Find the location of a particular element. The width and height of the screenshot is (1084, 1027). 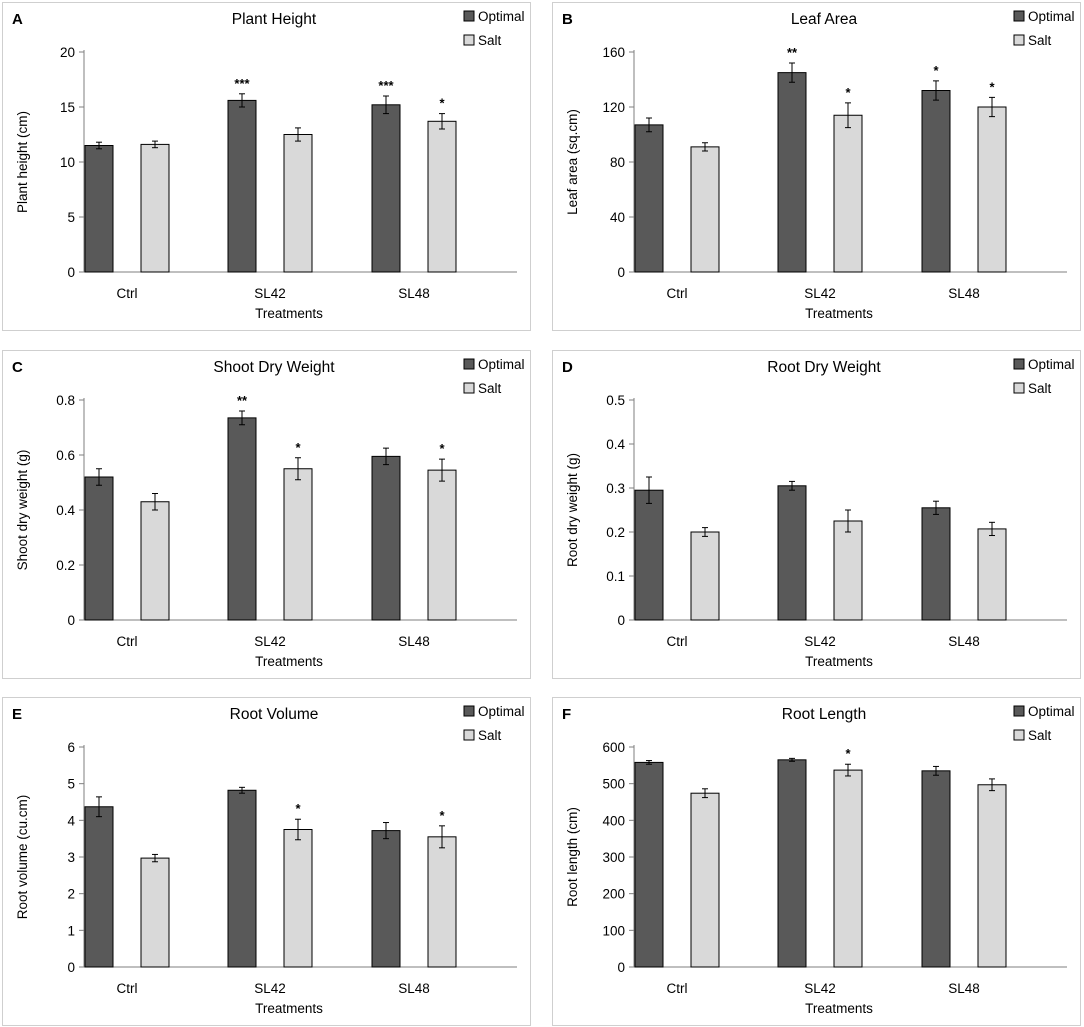

chart-title: Shoot Dry Weight is located at coordinates (274, 367).